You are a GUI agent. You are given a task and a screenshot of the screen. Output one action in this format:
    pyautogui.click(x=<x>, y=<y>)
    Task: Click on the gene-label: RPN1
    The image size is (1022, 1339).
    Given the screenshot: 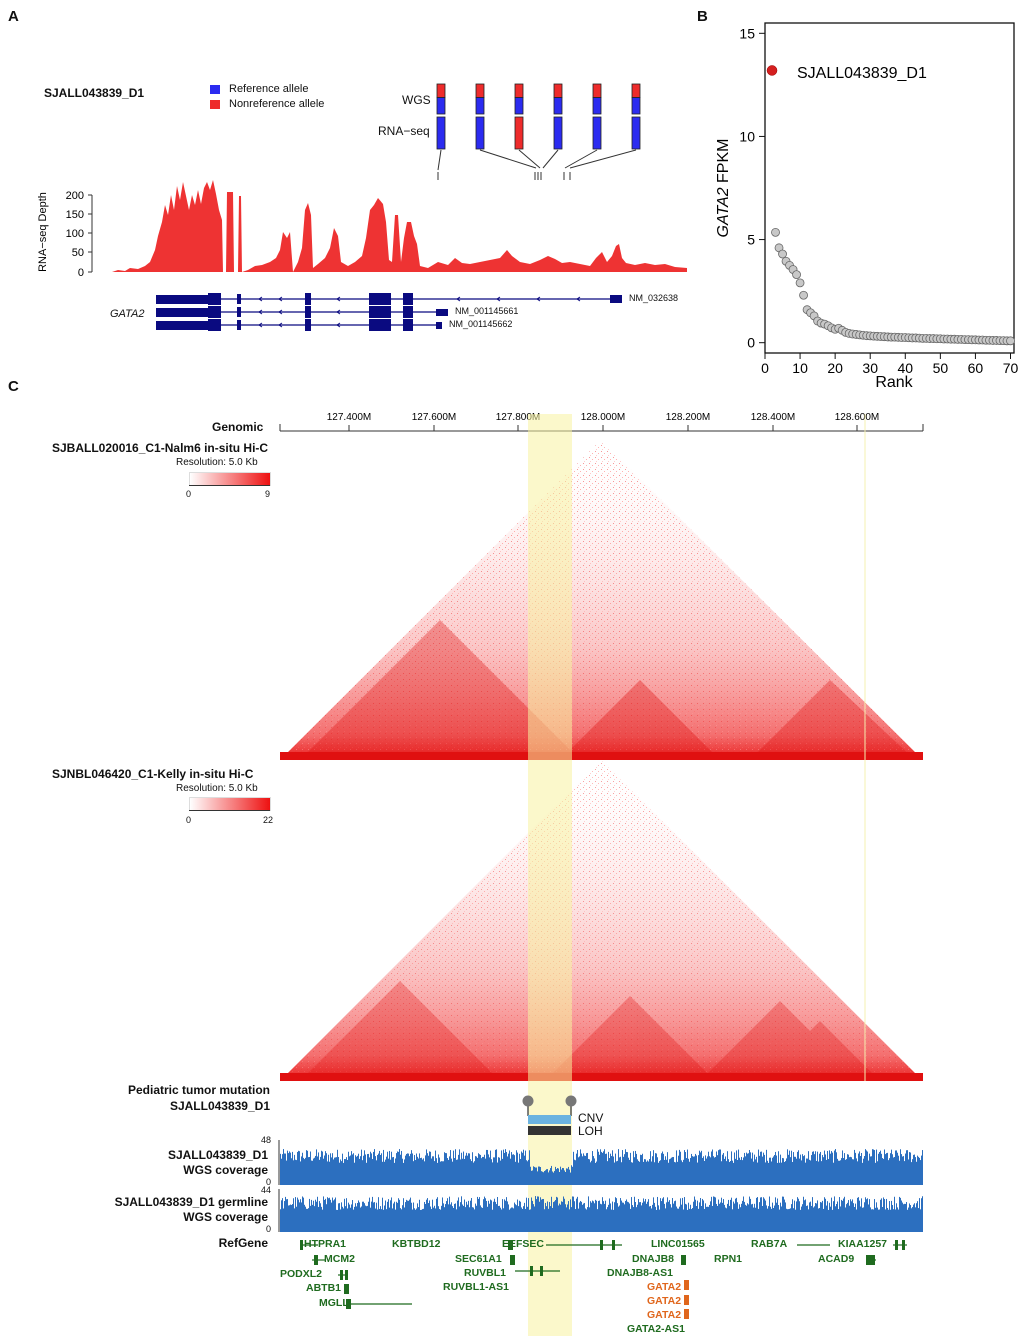 What is the action you would take?
    pyautogui.click(x=728, y=1259)
    